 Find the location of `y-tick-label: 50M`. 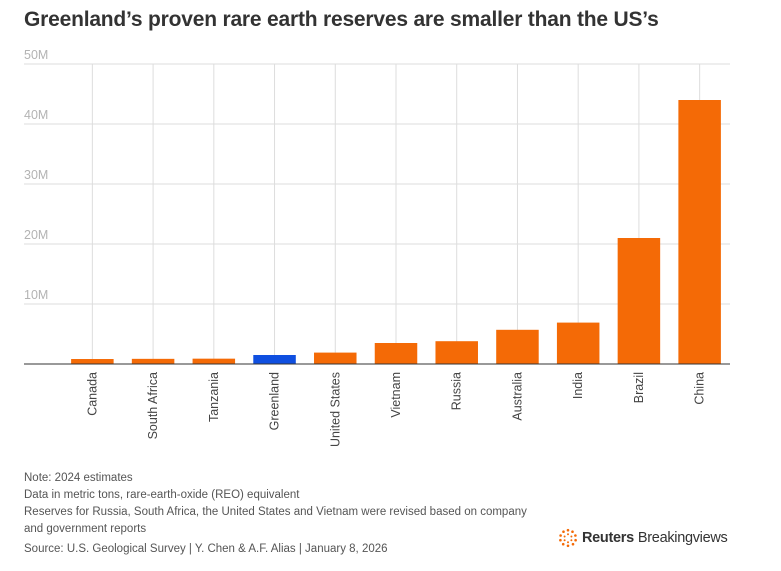

y-tick-label: 50M is located at coordinates (36, 55).